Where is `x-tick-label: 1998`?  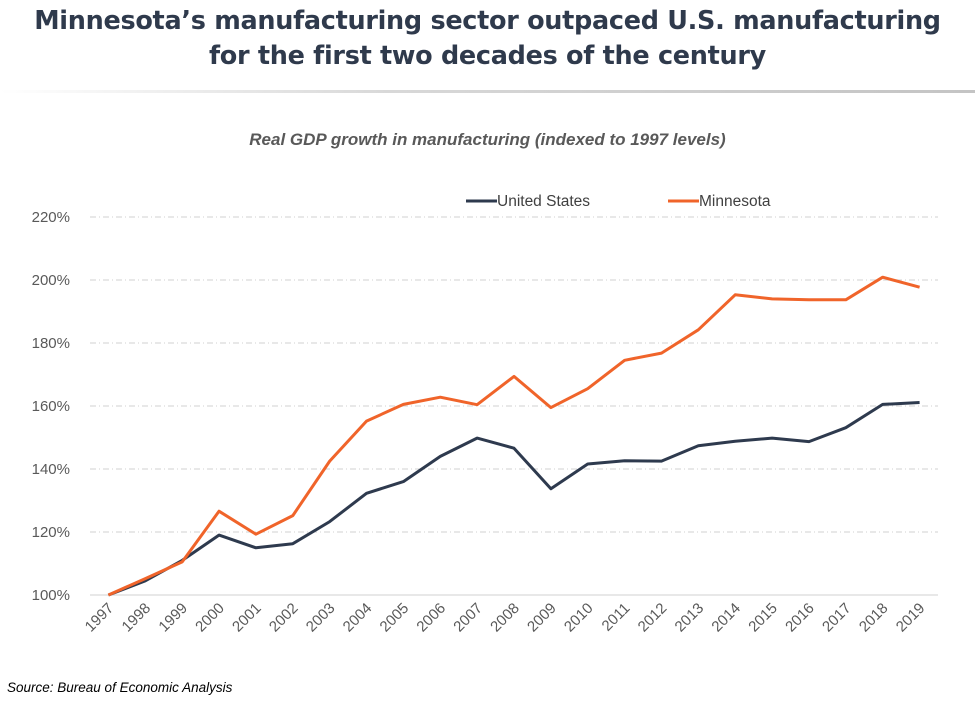 x-tick-label: 1998 is located at coordinates (137, 618).